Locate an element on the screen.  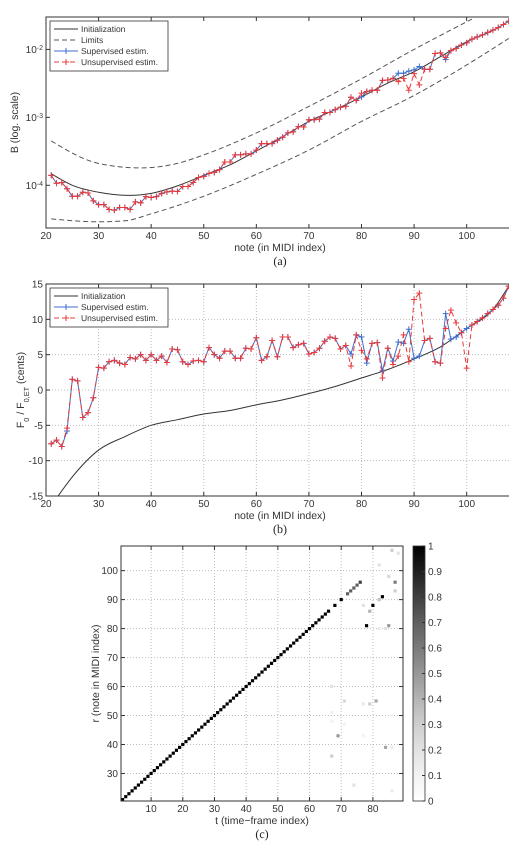
color-bar-label: 0.2 is located at coordinates (435, 751).